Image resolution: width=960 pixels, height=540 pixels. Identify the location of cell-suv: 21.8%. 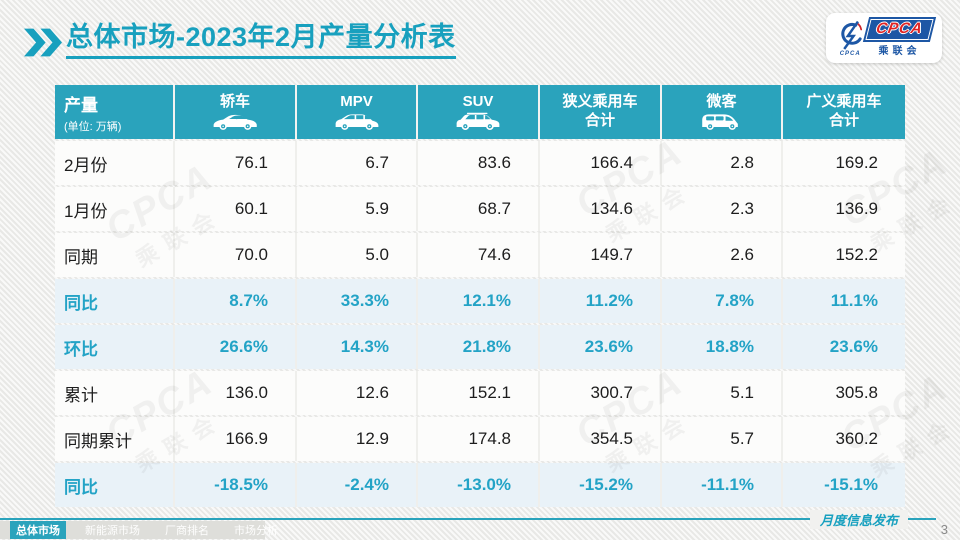
(479, 347).